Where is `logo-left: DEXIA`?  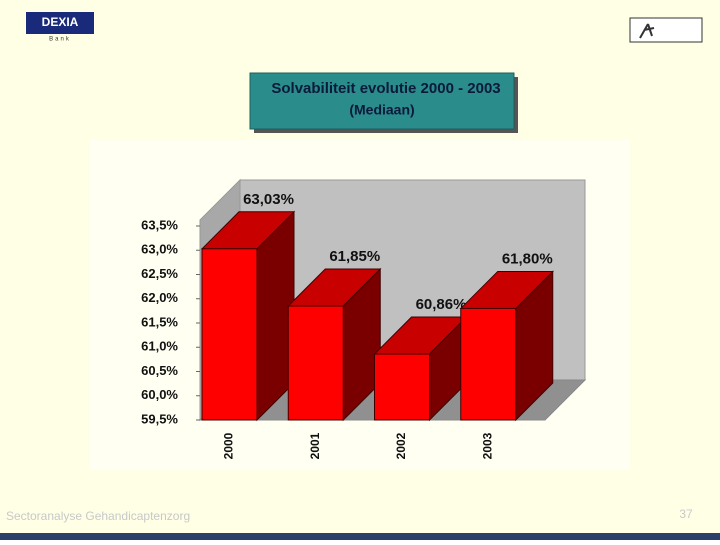
logo-left: DEXIA is located at coordinates (60, 22).